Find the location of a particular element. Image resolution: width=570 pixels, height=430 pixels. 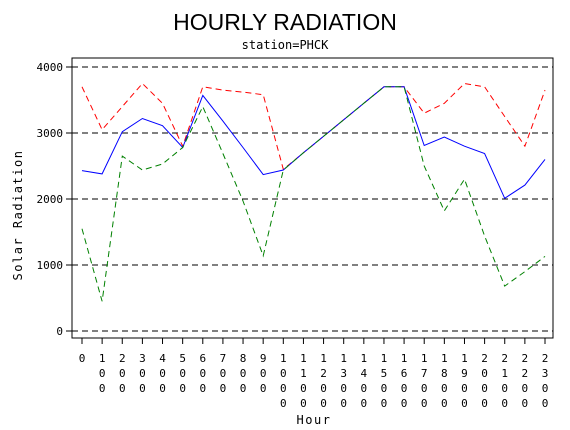

y-axis: 0 1000 2000 3000 4000 is located at coordinates (54, 199).